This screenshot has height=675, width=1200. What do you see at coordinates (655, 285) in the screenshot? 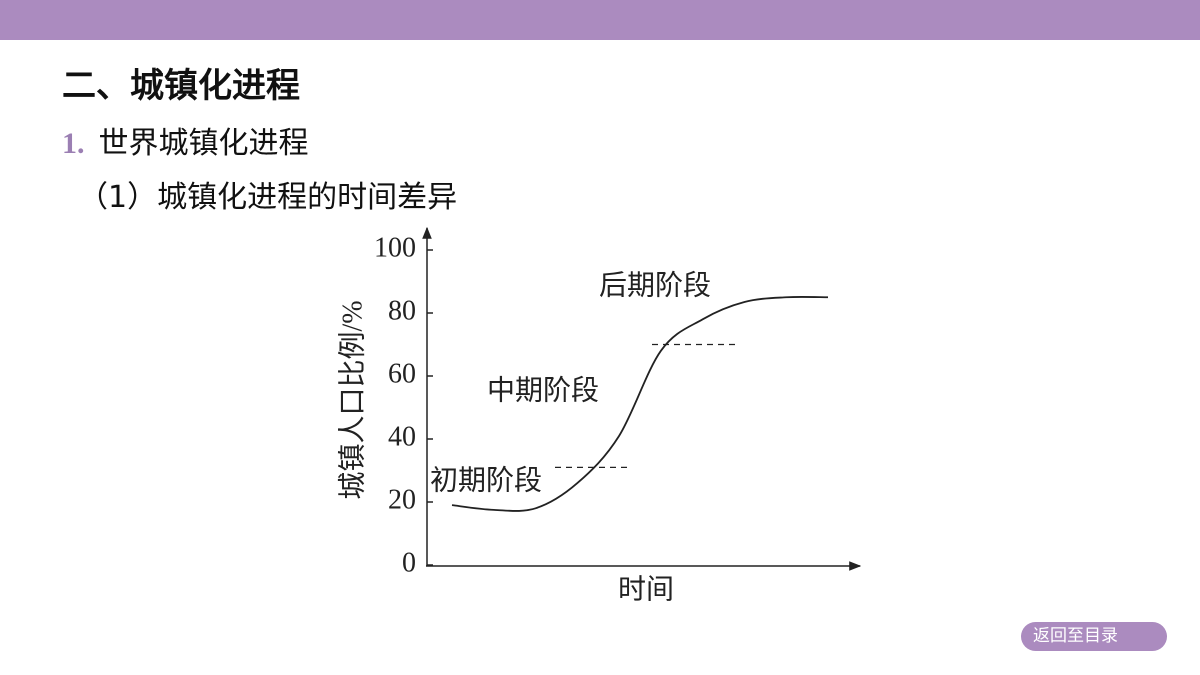
I see `stage-label: 后期阶段` at bounding box center [655, 285].